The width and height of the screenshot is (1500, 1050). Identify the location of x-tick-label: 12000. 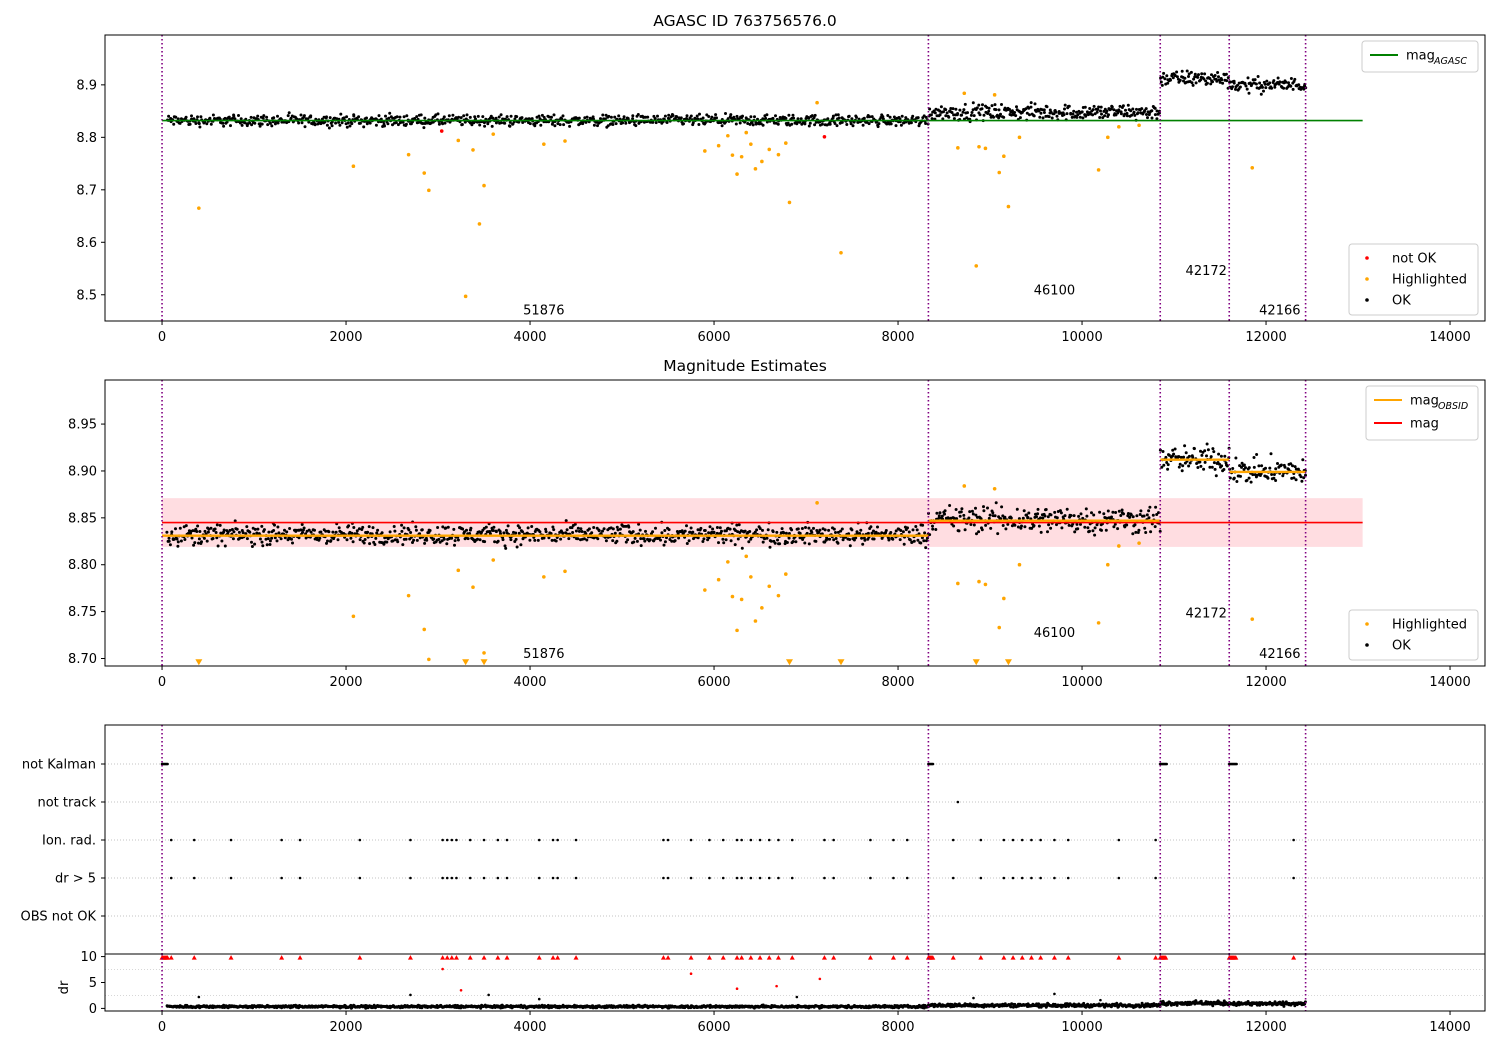
(1265, 682).